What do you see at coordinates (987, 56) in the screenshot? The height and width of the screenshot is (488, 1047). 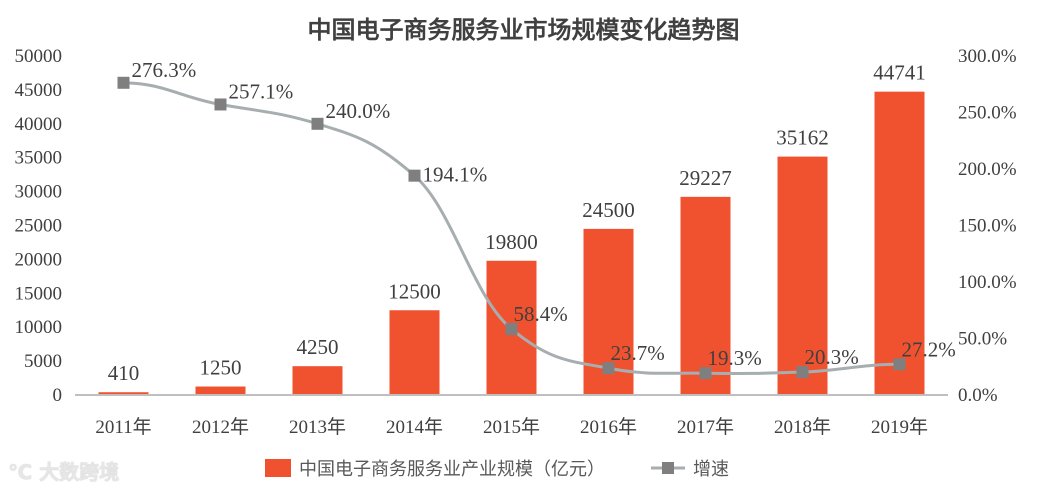 I see `y-right-tick-label: 300.0%` at bounding box center [987, 56].